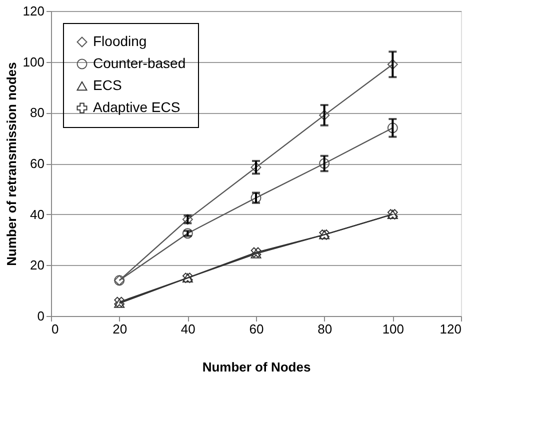  Describe the element at coordinates (37, 265) in the screenshot. I see `y-tick-label: 20` at that location.